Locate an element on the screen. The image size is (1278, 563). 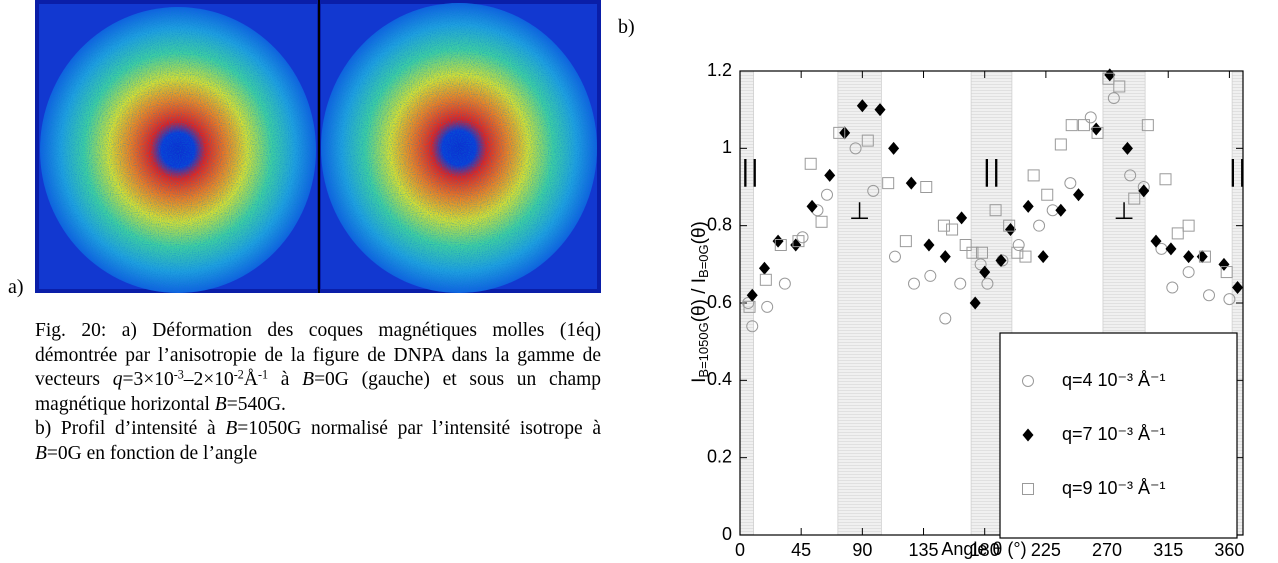
caption-text: =540G. is located at coordinates (256, 404).